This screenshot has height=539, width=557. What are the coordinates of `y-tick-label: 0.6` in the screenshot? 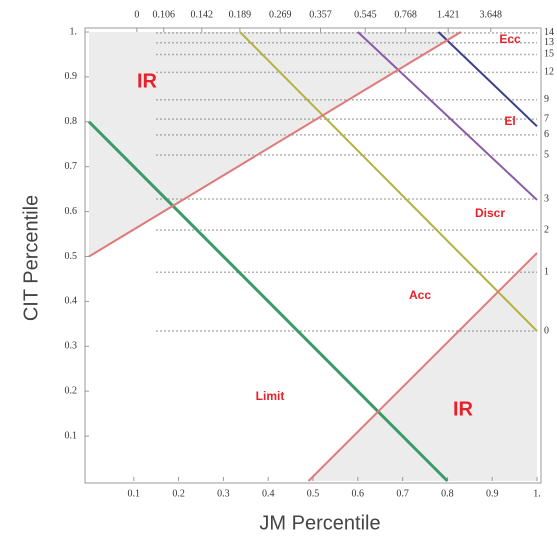 It's located at (71, 211).